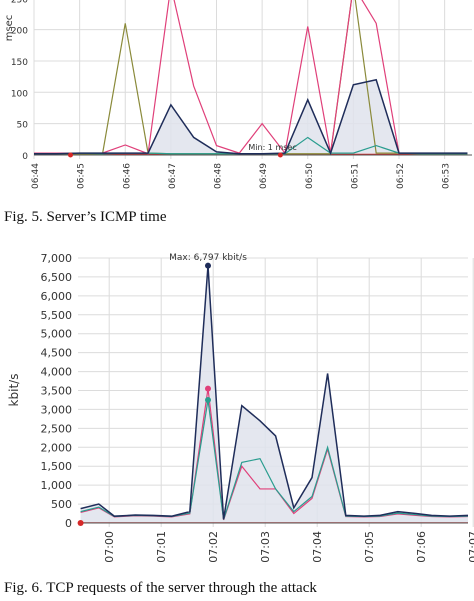 Image resolution: width=474 pixels, height=601 pixels. What do you see at coordinates (14, 390) in the screenshot?
I see `tcp-y-axis-label: kbit/s` at bounding box center [14, 390].